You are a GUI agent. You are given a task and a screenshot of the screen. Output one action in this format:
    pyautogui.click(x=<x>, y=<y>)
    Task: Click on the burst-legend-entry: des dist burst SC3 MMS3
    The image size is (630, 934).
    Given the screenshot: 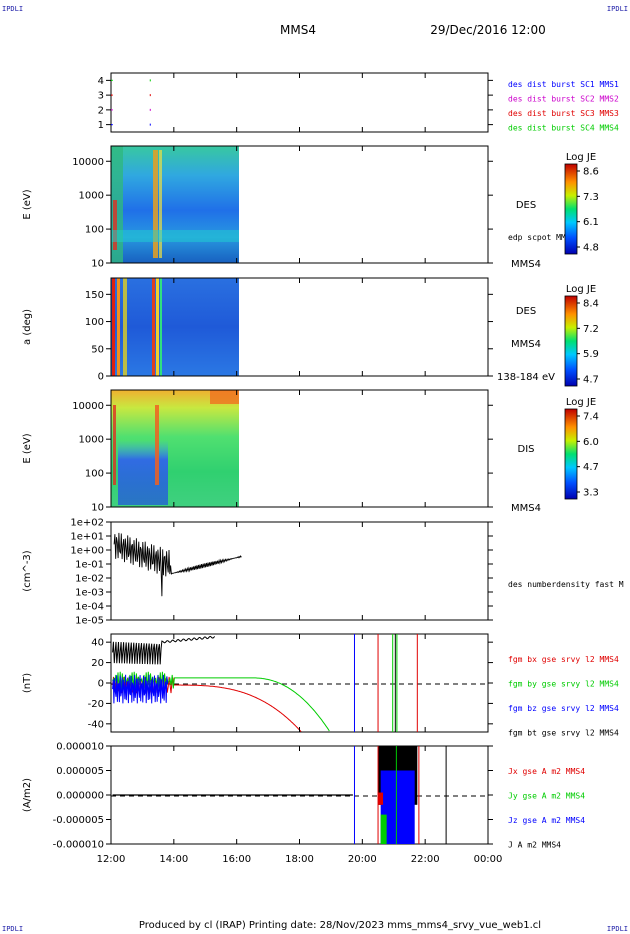 What is the action you would take?
    pyautogui.click(x=563, y=113)
    